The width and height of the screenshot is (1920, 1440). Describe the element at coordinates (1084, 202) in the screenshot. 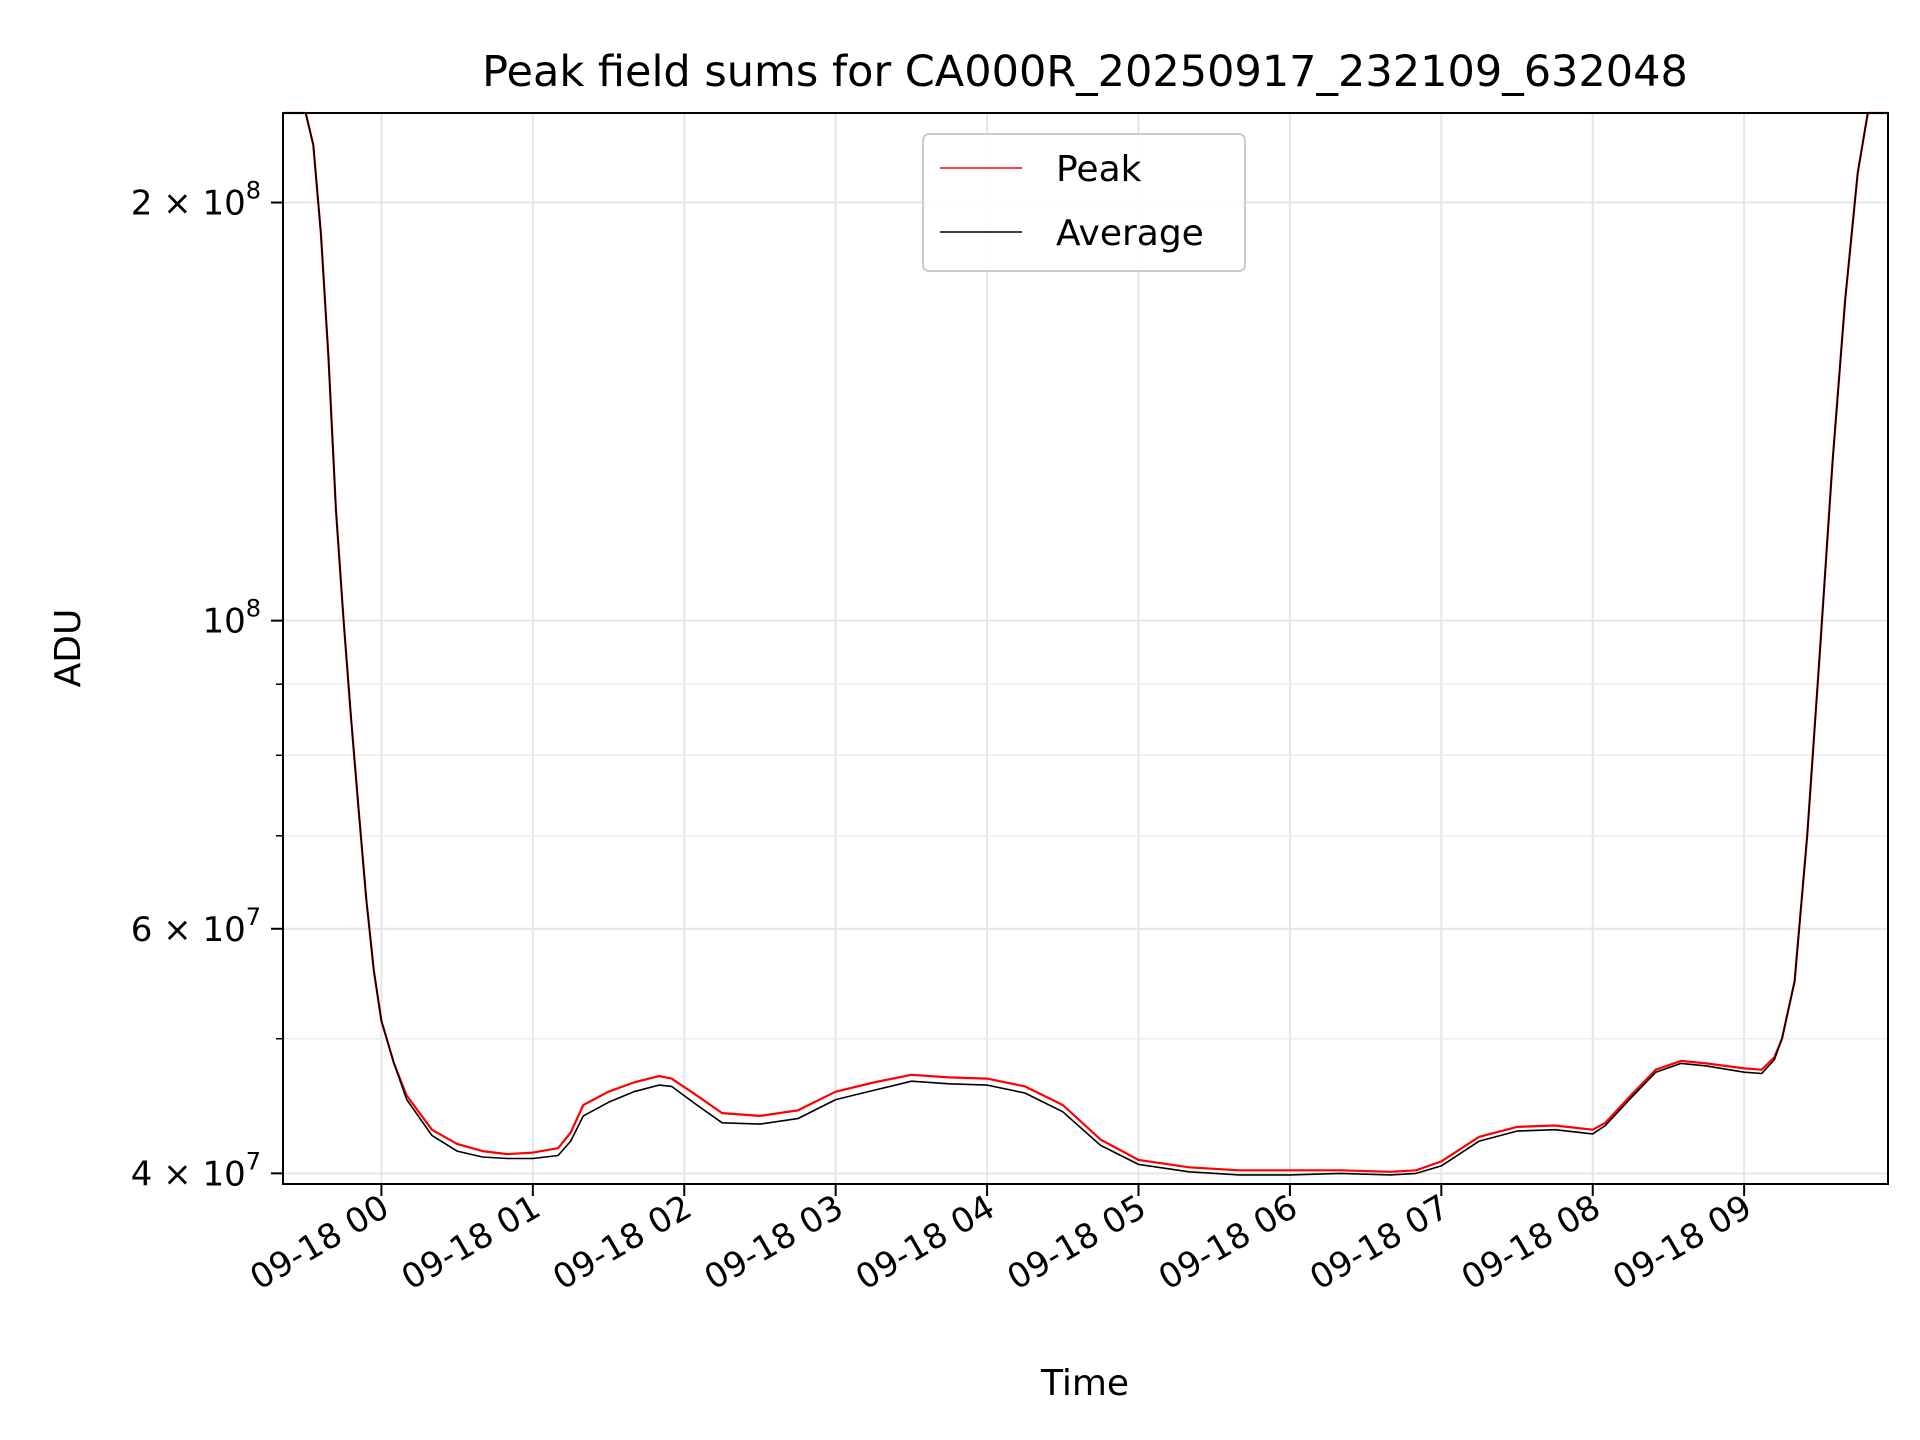

I see `legend: Peak Average` at that location.